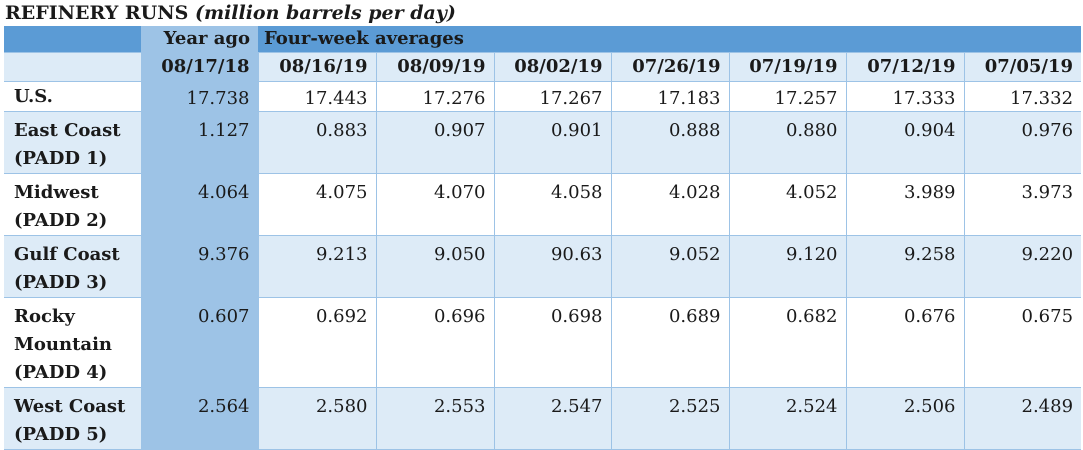 This screenshot has width=1083, height=450. What do you see at coordinates (199, 39) in the screenshot?
I see `header-year-ago: Year ago` at bounding box center [199, 39].